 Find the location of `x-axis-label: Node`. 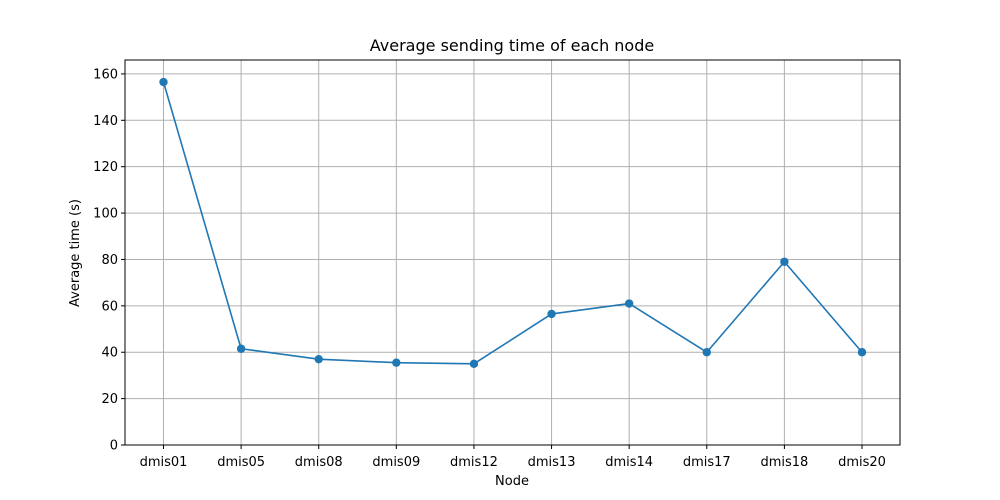

x-axis-label: Node is located at coordinates (512, 481).